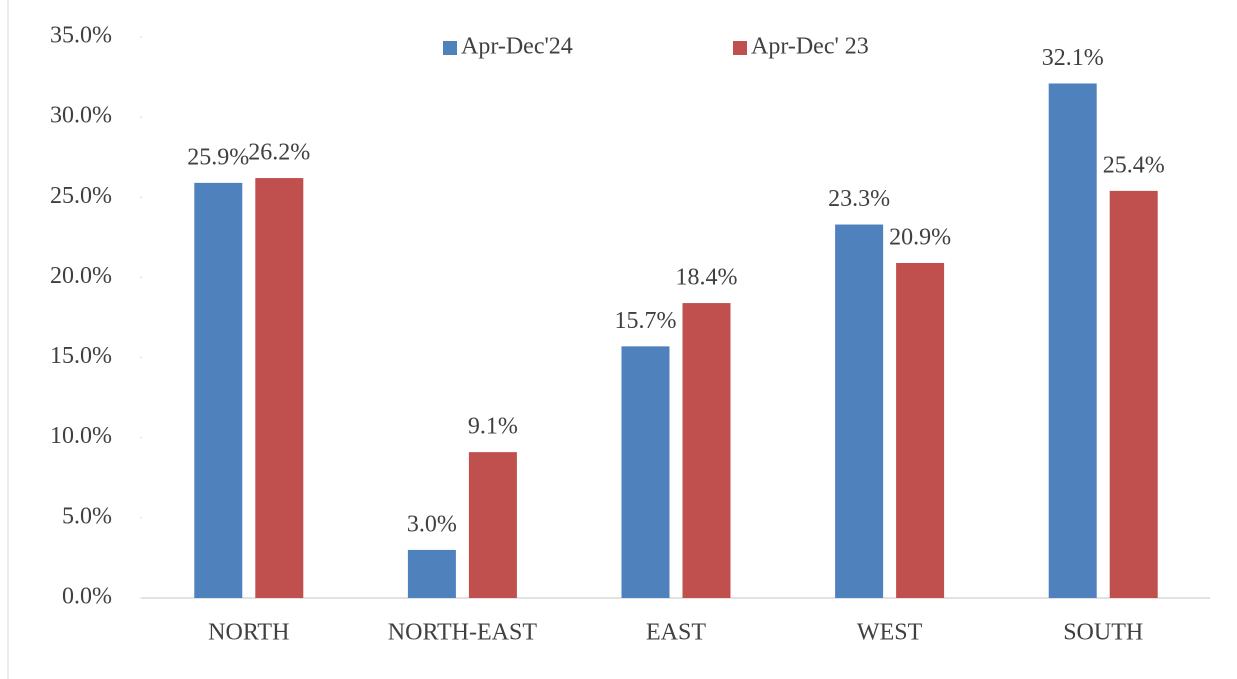 The width and height of the screenshot is (1237, 679). I want to click on value-label: 32.1%, so click(1073, 58).